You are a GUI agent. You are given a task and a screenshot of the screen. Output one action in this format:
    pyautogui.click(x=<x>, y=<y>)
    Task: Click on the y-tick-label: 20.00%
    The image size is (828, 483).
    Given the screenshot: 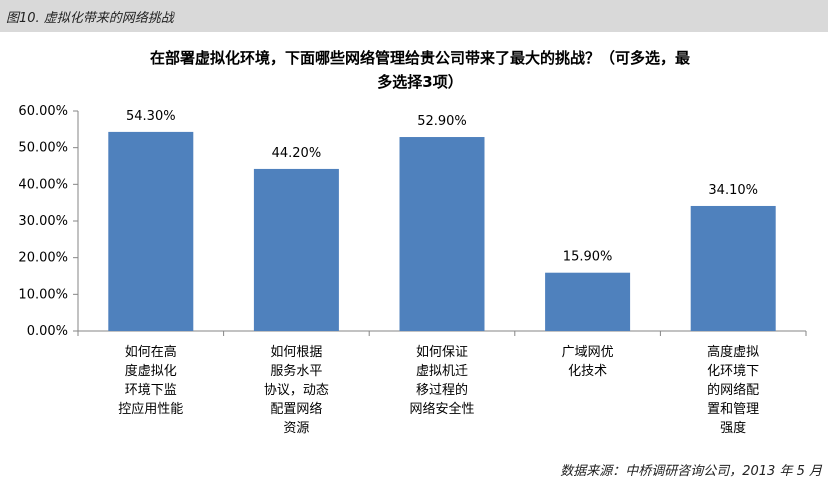 What is the action you would take?
    pyautogui.click(x=43, y=258)
    